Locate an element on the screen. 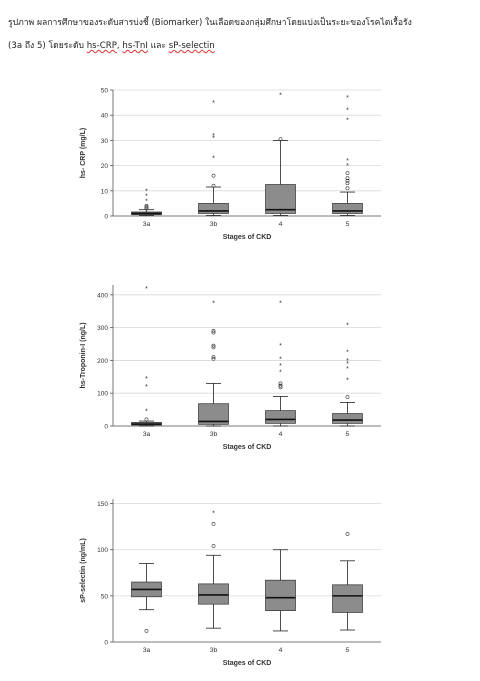 This screenshot has height=681, width=480. y-tick-label: 40 is located at coordinates (105, 116).